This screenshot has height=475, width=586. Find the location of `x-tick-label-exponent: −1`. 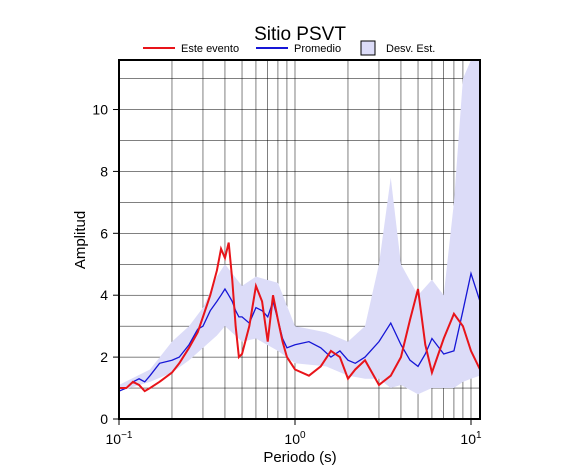

x-tick-label-exponent: −1 is located at coordinates (127, 435).